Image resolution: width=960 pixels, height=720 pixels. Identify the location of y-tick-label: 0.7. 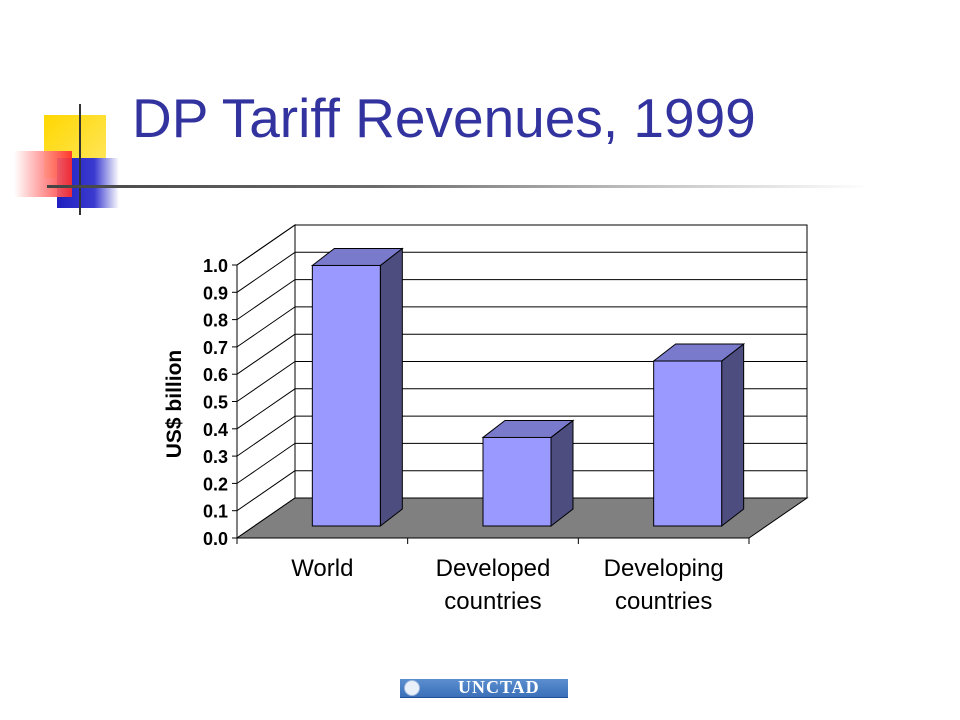
(215, 348).